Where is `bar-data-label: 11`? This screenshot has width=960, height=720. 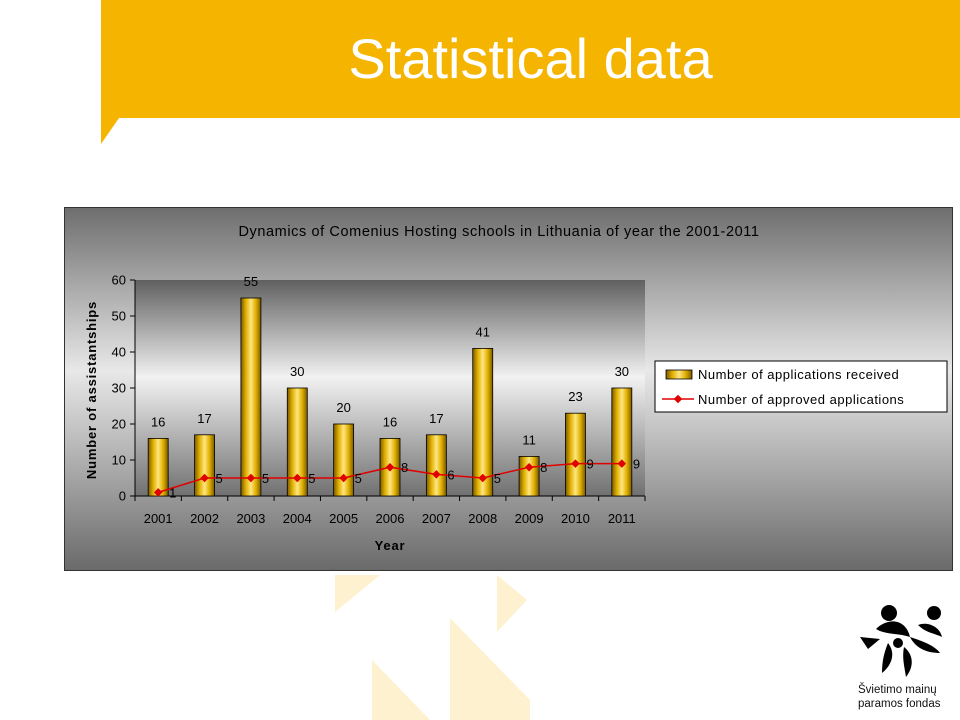
bar-data-label: 11 is located at coordinates (529, 439).